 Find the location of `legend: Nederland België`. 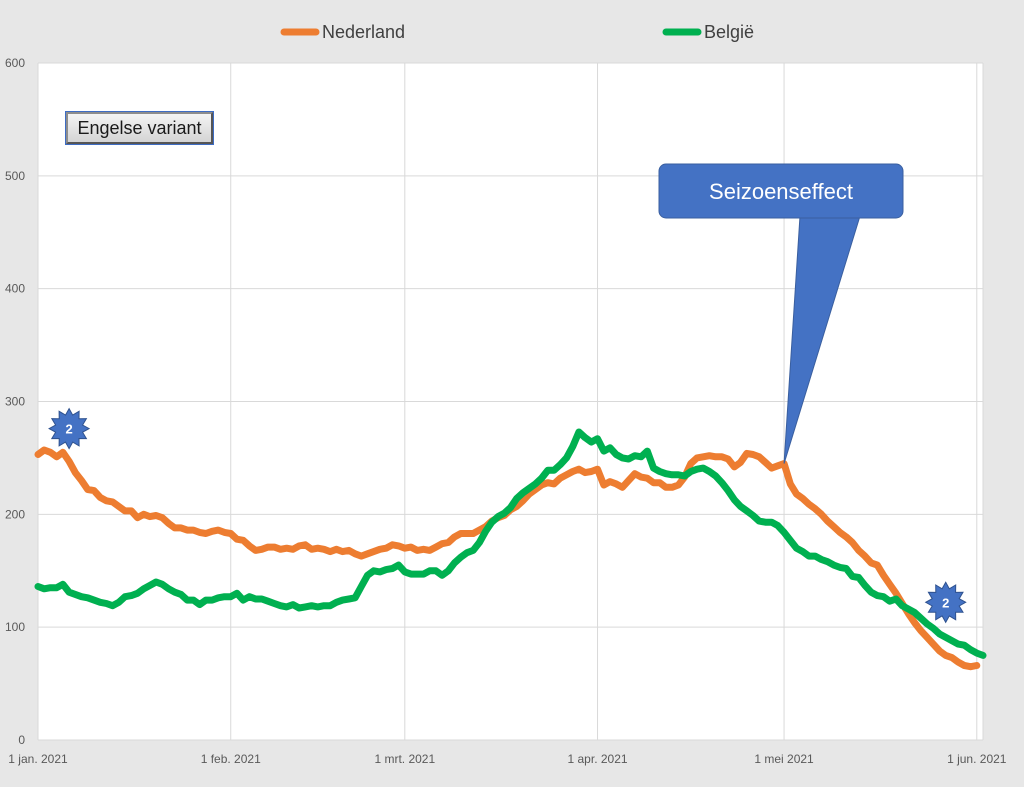

legend: Nederland België is located at coordinates (517, 32).